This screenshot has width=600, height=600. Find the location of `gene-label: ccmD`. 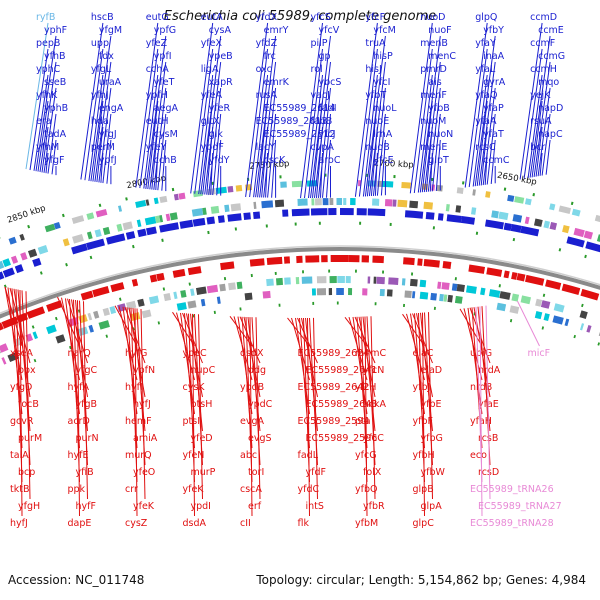

gene-label: ccmD is located at coordinates (543, 17).